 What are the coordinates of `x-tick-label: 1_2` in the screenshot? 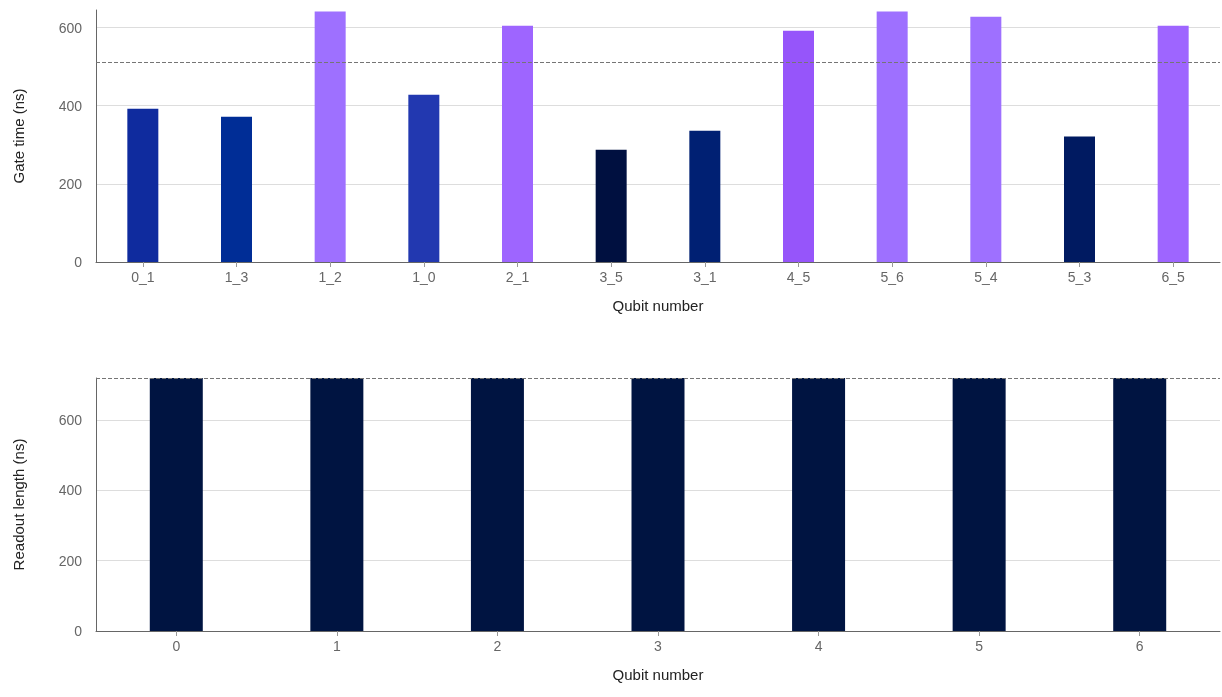 It's located at (330, 277).